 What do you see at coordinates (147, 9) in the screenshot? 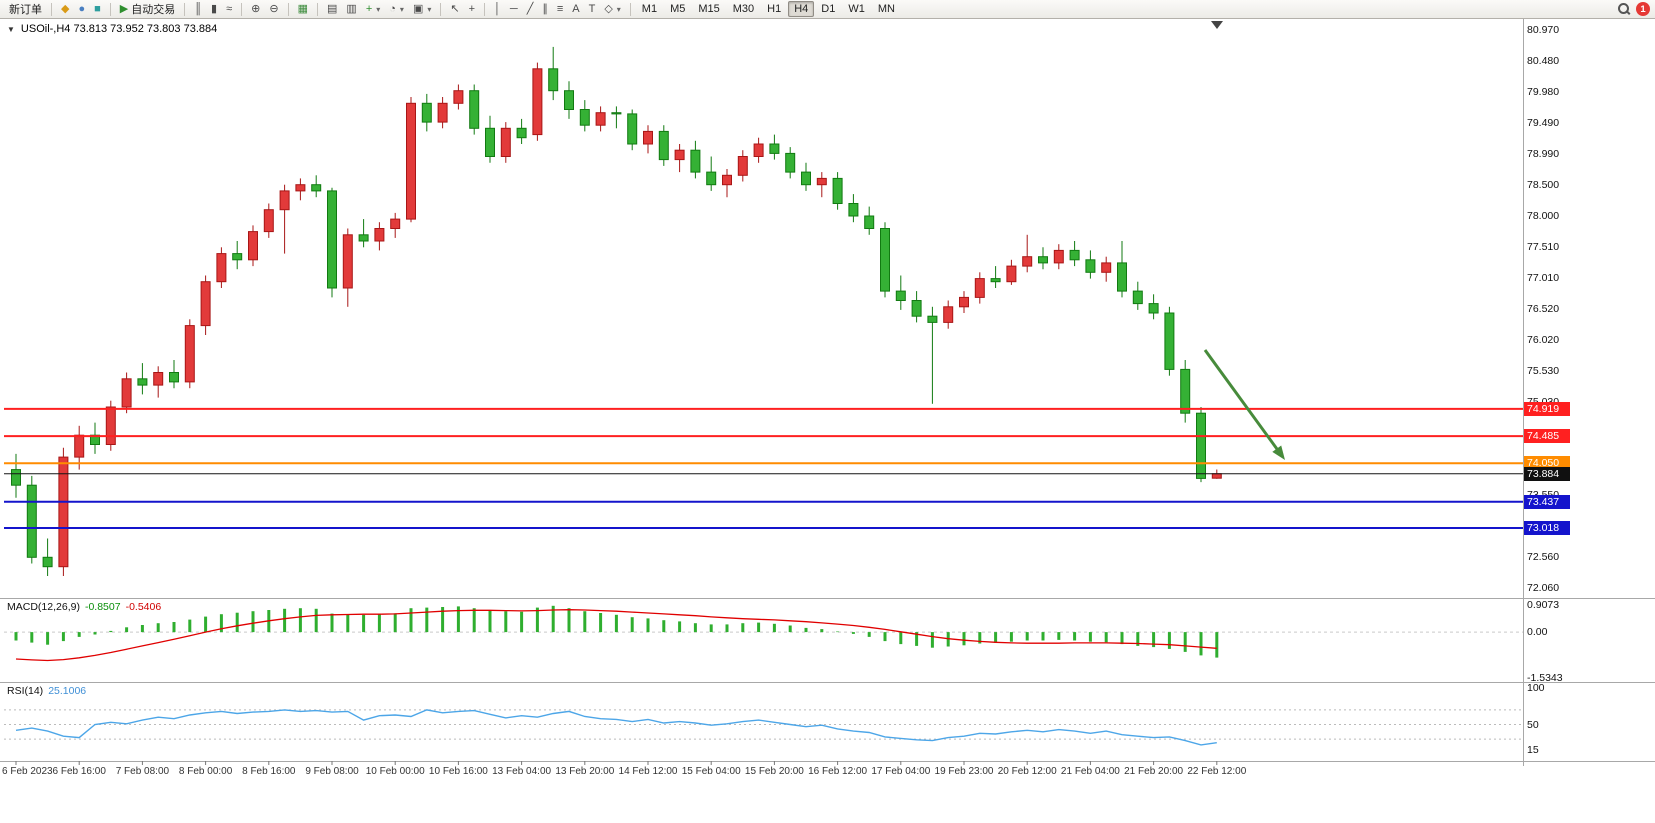
I see `autotrading-button: ▶ 自动交易` at bounding box center [147, 9].